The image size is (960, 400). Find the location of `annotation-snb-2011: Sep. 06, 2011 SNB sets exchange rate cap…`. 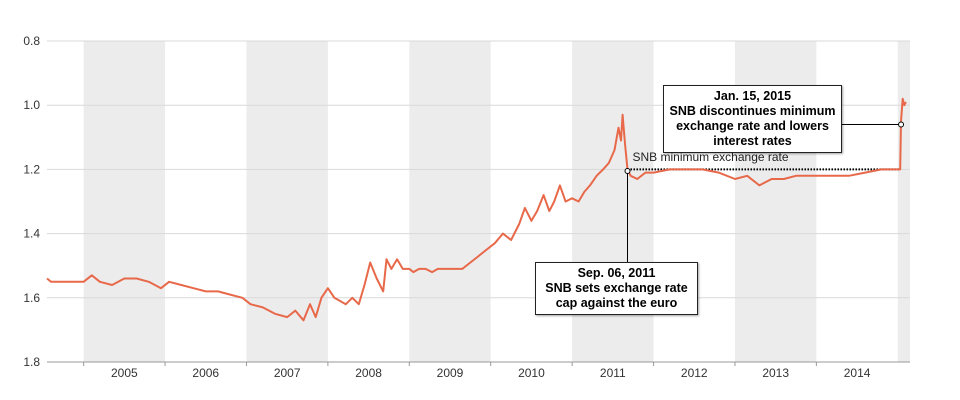

annotation-snb-2011: Sep. 06, 2011 SNB sets exchange rate cap… is located at coordinates (616, 288).